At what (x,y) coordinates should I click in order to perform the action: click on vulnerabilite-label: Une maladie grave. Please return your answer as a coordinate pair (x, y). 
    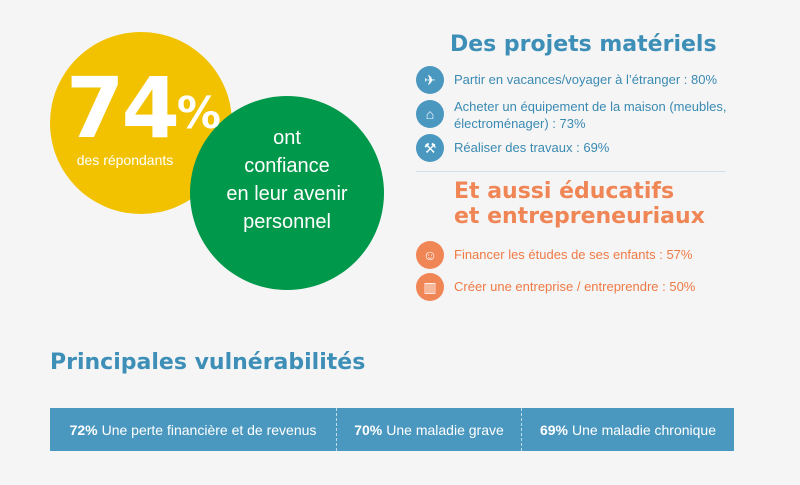
    Looking at the image, I should click on (445, 429).